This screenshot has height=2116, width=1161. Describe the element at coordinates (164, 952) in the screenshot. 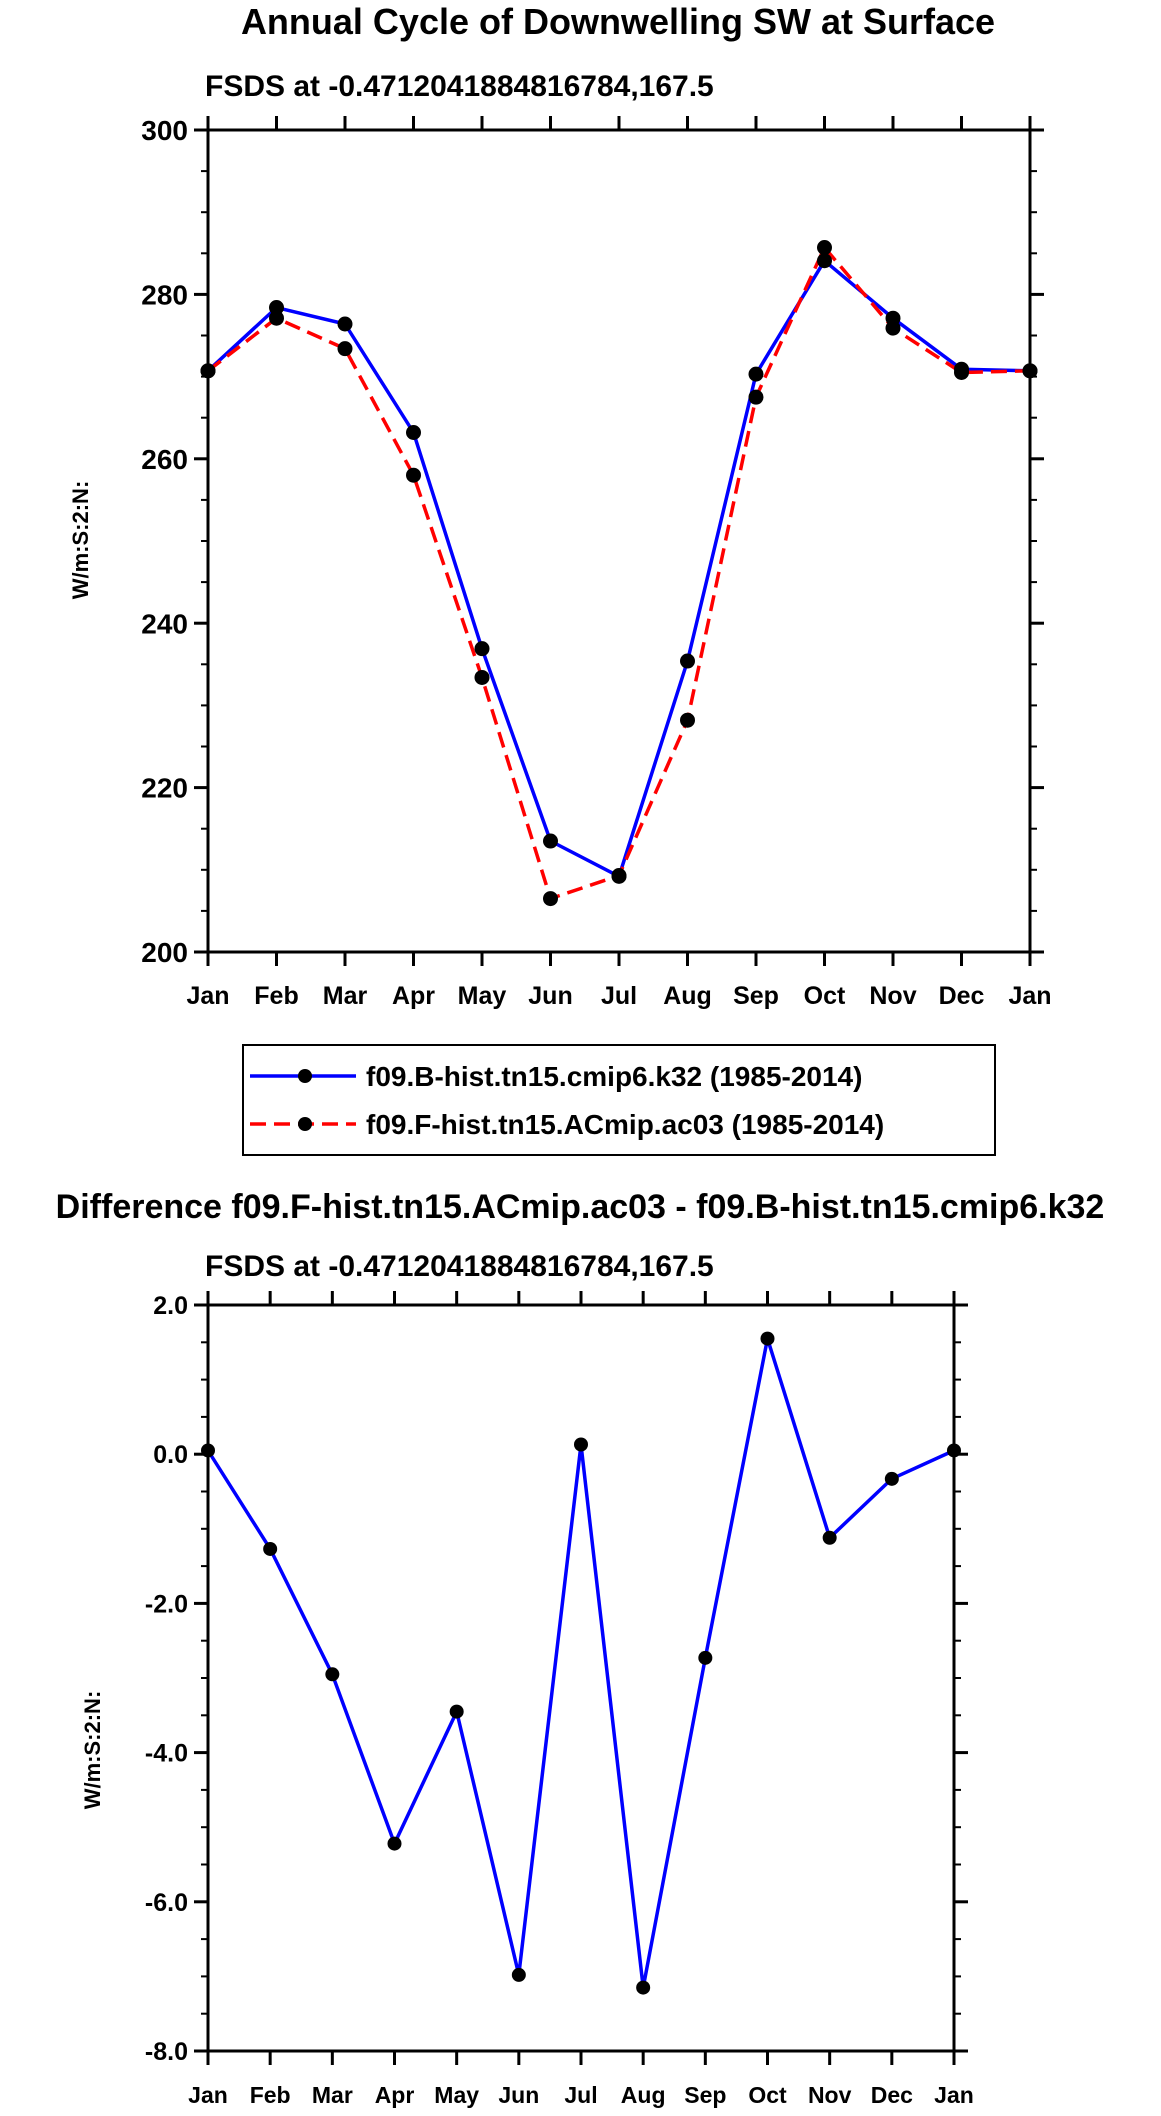

I see `y-tick-label: 200` at that location.